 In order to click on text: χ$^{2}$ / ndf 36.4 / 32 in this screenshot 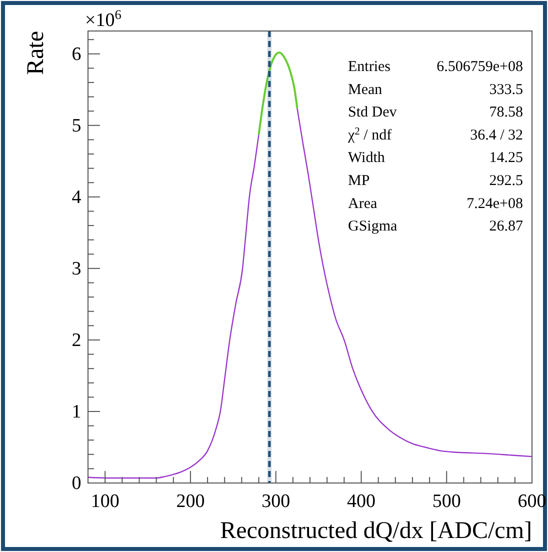, I will do `click(435, 135)`.